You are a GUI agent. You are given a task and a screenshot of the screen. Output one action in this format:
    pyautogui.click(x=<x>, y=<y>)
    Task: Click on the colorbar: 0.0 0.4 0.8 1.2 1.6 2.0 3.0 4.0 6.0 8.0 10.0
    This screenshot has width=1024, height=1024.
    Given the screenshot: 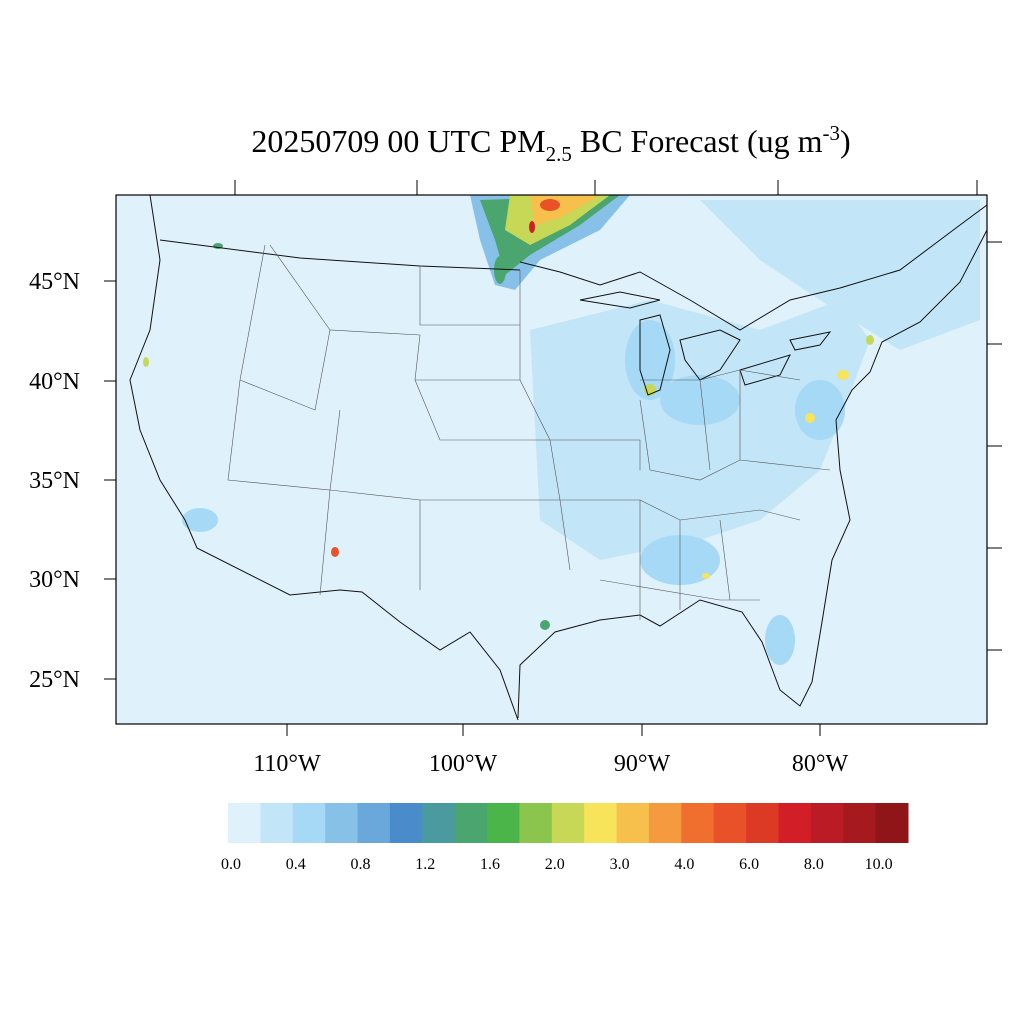 What is the action you would take?
    pyautogui.click(x=565, y=838)
    